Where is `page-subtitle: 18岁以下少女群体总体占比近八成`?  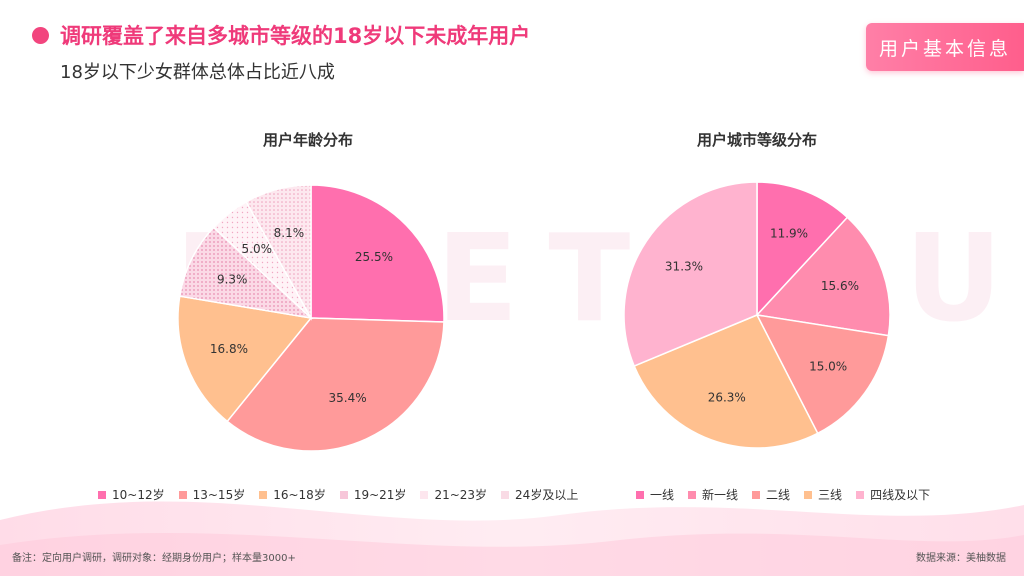 page-subtitle: 18岁以下少女群体总体占比近八成 is located at coordinates (197, 72).